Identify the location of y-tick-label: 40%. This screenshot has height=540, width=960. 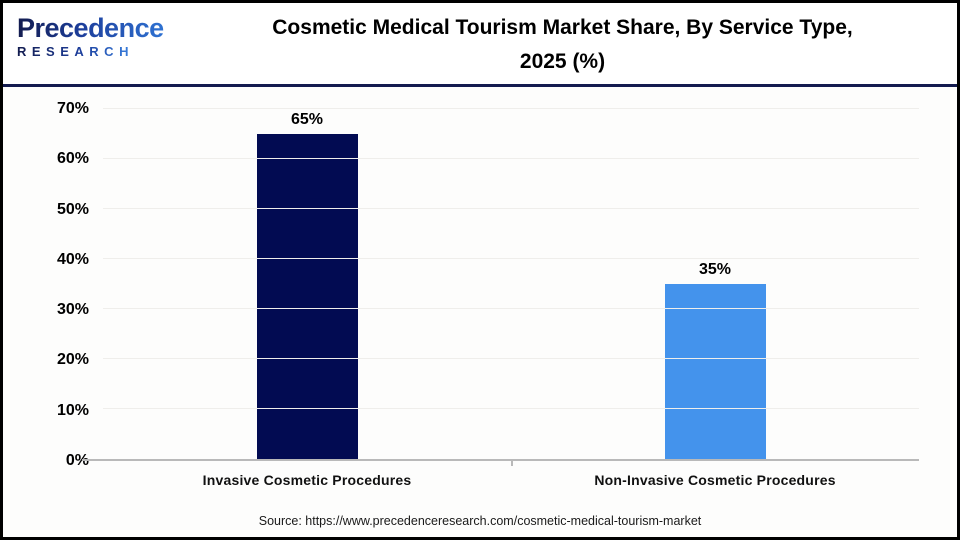
(72, 259).